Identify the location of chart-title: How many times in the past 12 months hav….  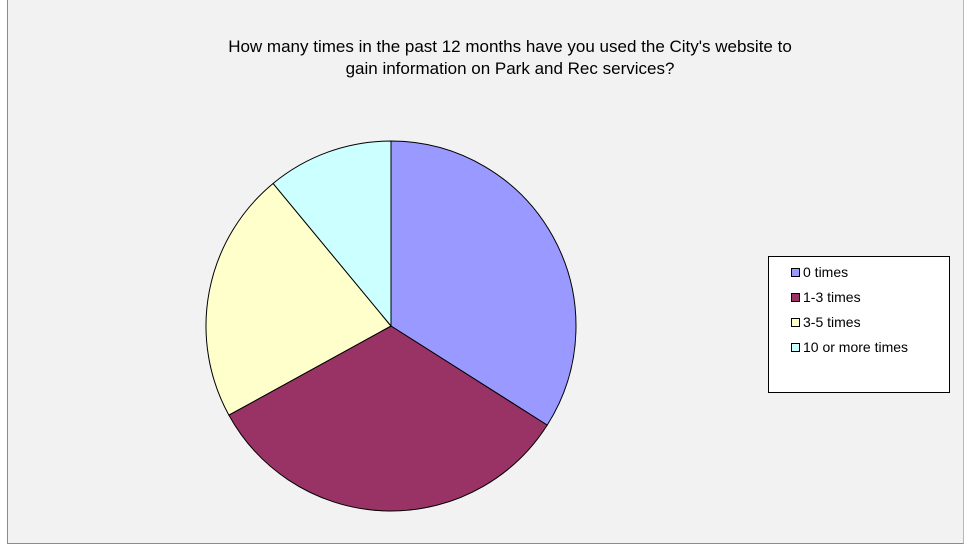
(510, 58).